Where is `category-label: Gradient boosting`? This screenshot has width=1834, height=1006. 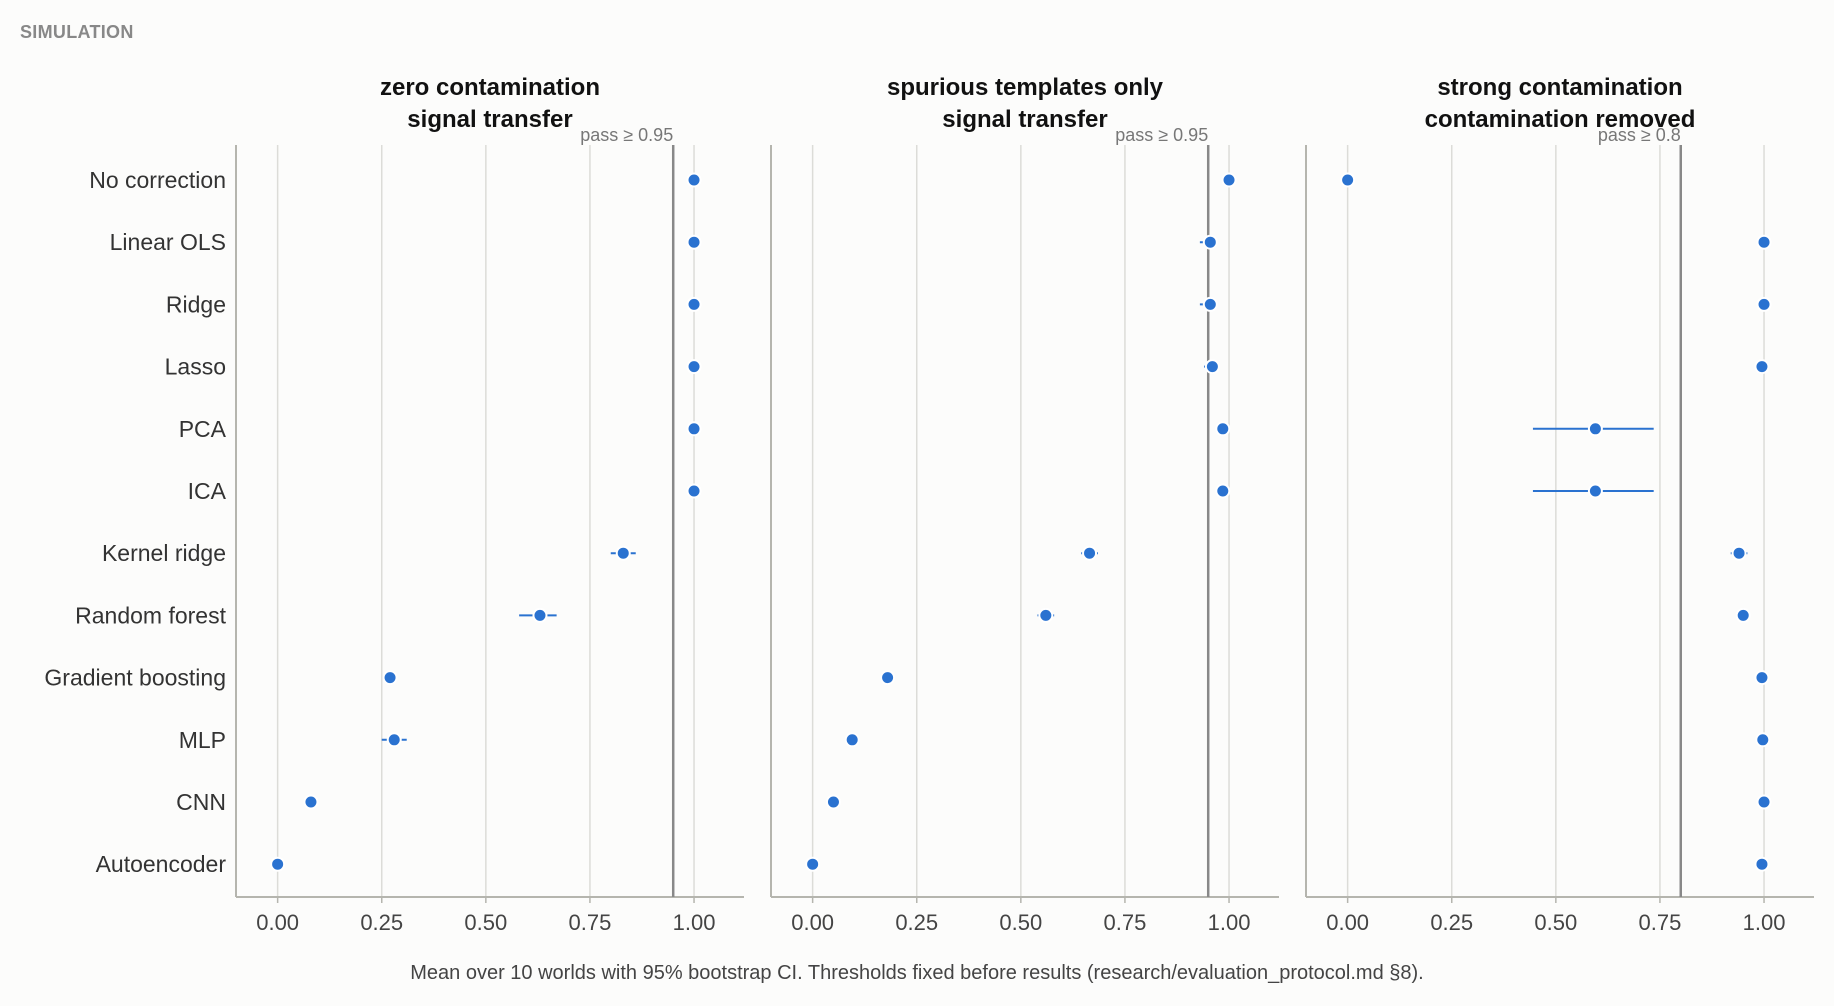 category-label: Gradient boosting is located at coordinates (135, 678).